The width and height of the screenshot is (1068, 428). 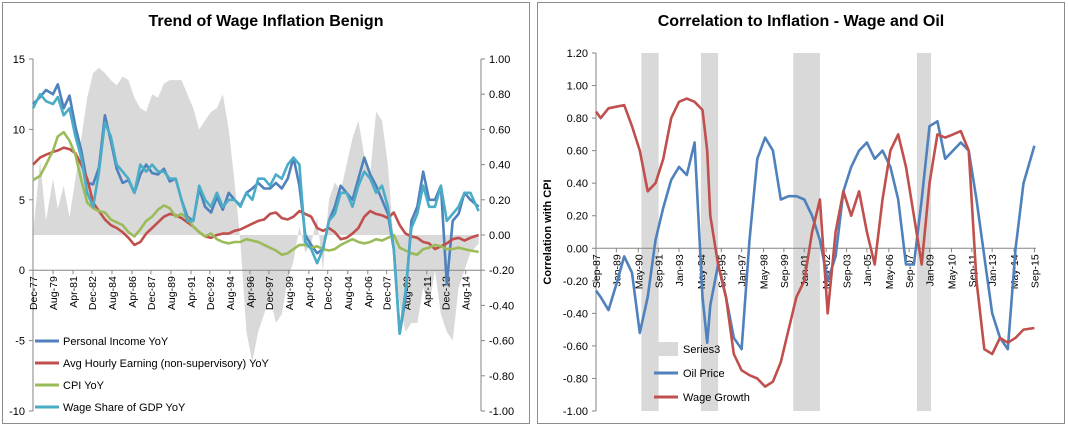 I want to click on x-tick-label: Aug-89, so click(x=172, y=293).